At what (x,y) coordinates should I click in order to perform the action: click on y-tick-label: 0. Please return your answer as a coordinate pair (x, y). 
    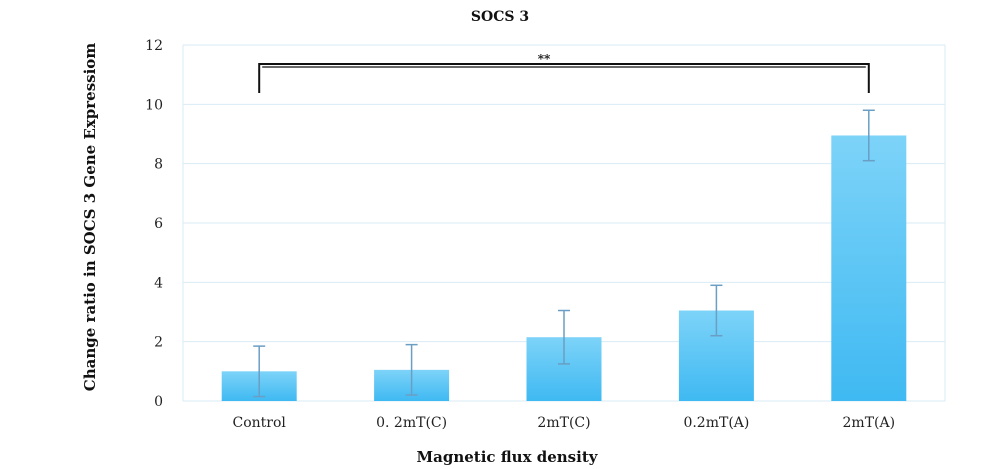
    Looking at the image, I should click on (158, 402).